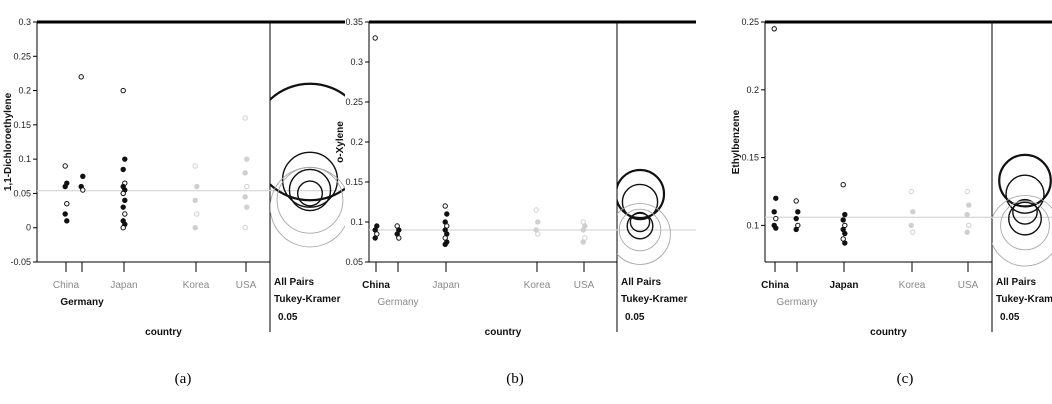 This screenshot has height=404, width=1052. What do you see at coordinates (183, 379) in the screenshot?
I see `panel-caption: (a)` at bounding box center [183, 379].